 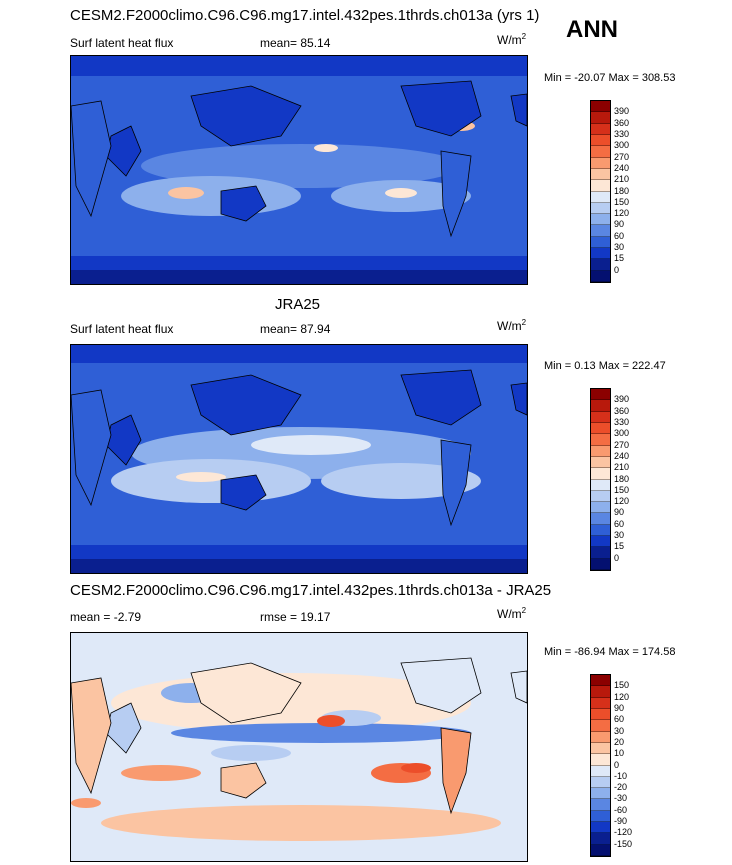 What do you see at coordinates (298, 304) in the screenshot?
I see `panel2-title: JRA25` at bounding box center [298, 304].